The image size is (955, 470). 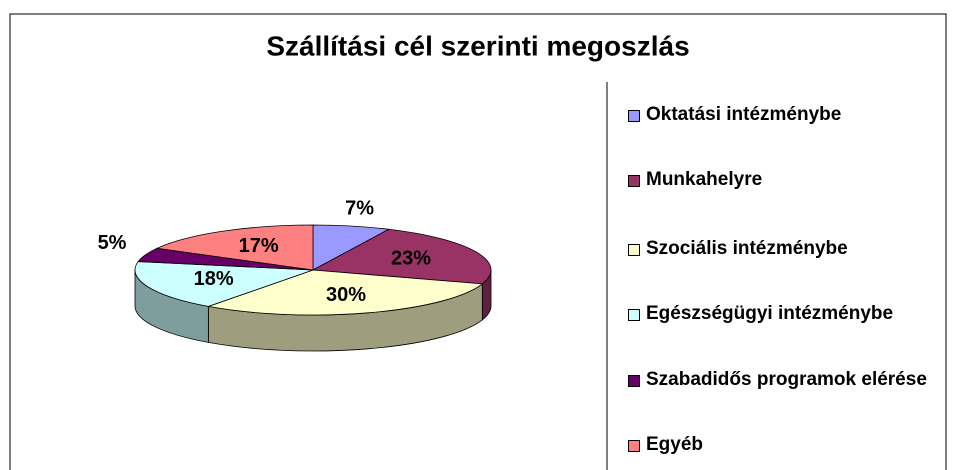 I want to click on pie-tops, so click(x=313, y=270).